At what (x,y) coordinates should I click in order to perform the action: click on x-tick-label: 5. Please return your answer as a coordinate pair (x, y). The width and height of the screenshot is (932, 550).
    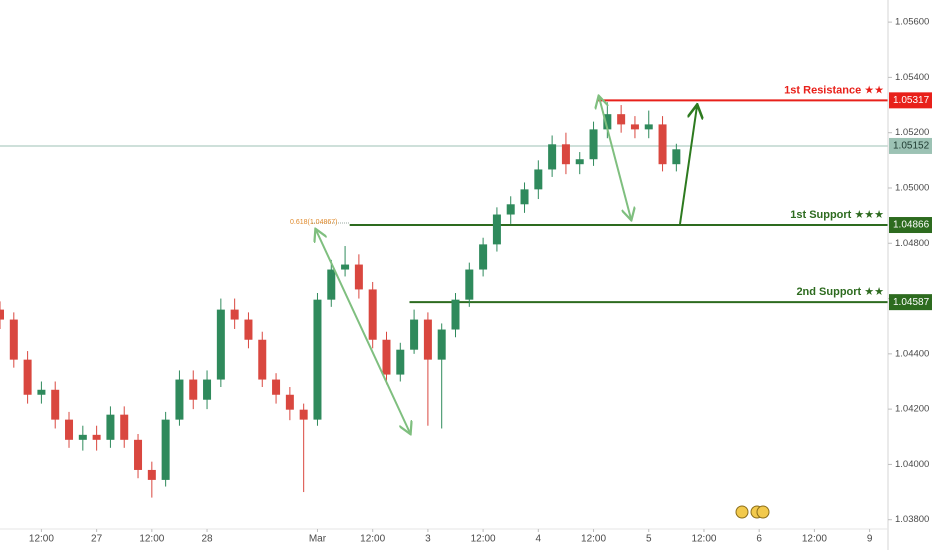
    Looking at the image, I should click on (649, 539).